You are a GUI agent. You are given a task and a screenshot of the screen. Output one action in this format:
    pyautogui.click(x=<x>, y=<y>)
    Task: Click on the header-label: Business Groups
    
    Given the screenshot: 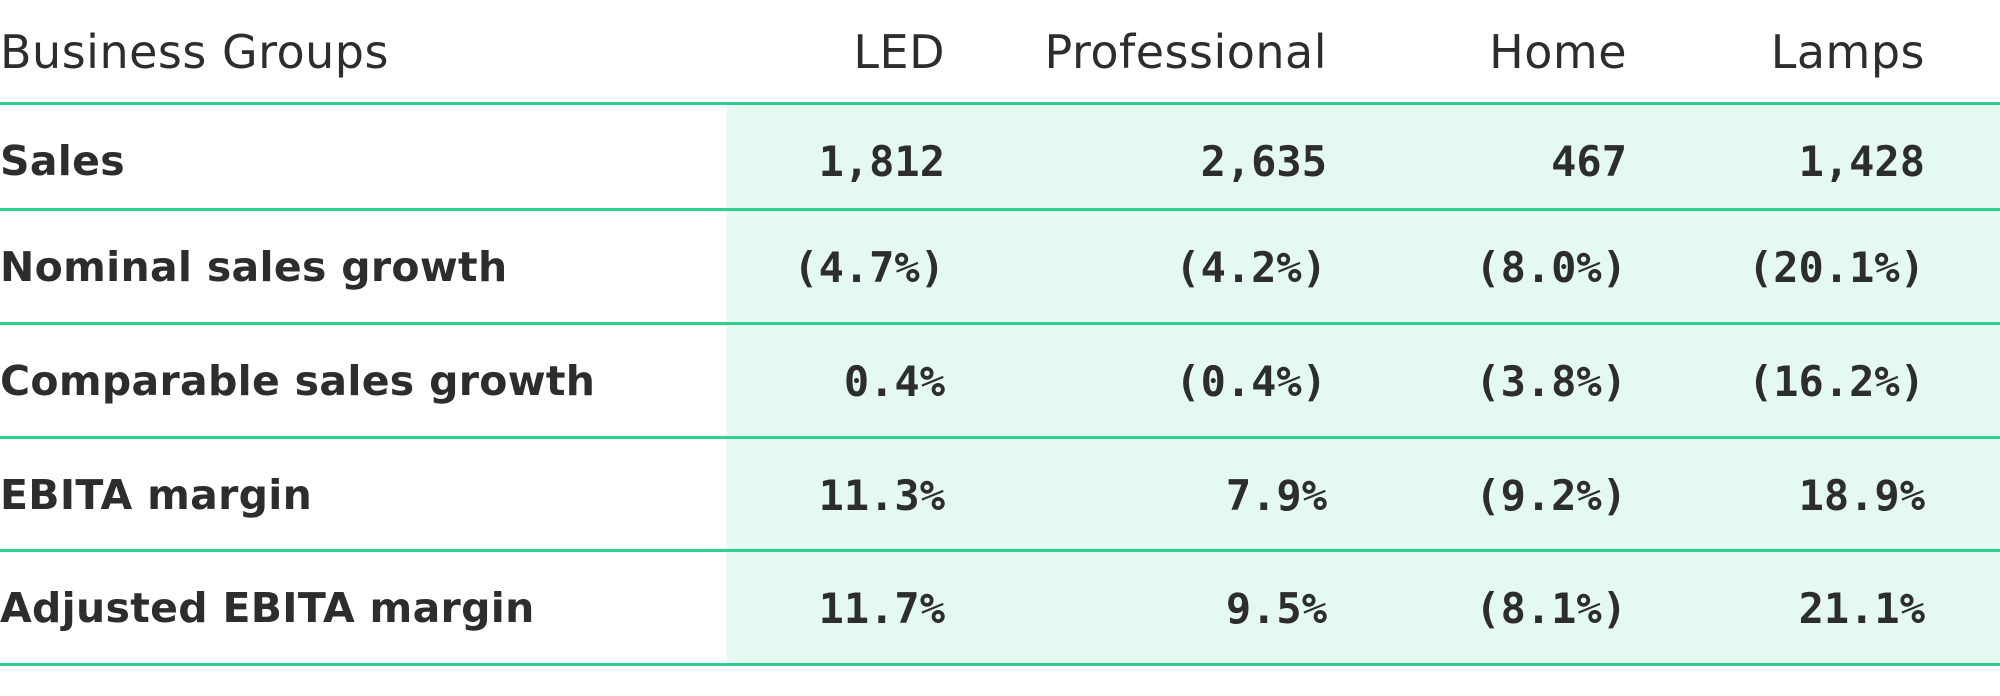 What is the action you would take?
    pyautogui.click(x=194, y=51)
    